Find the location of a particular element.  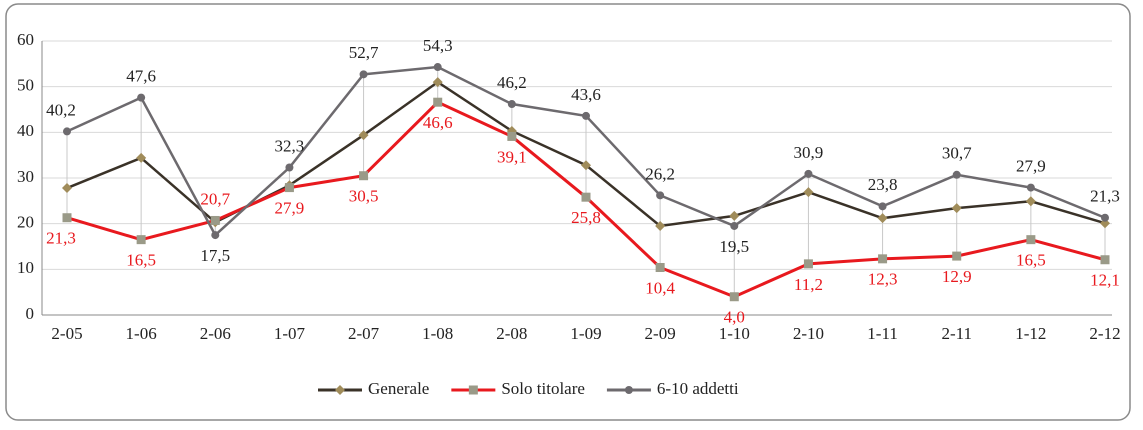

data-label: 11,2 is located at coordinates (808, 284).